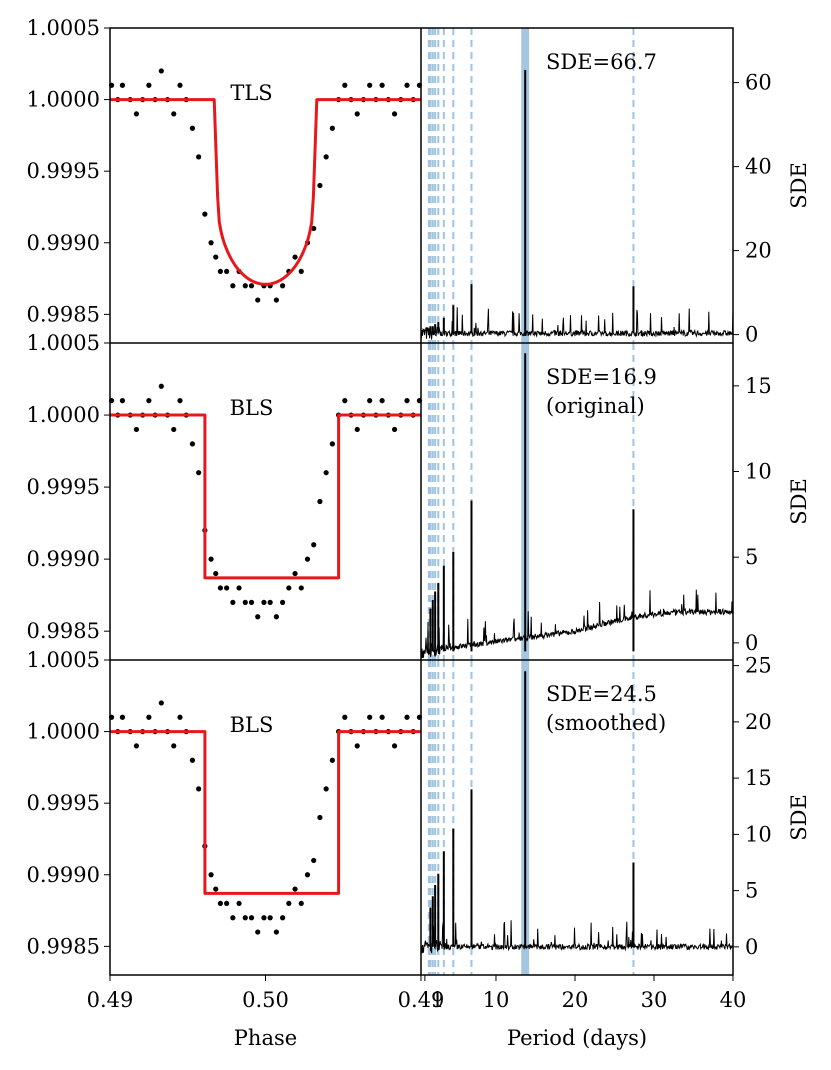 This screenshot has width=831, height=1070. What do you see at coordinates (595, 406) in the screenshot?
I see `method-sublabel: (original)` at bounding box center [595, 406].